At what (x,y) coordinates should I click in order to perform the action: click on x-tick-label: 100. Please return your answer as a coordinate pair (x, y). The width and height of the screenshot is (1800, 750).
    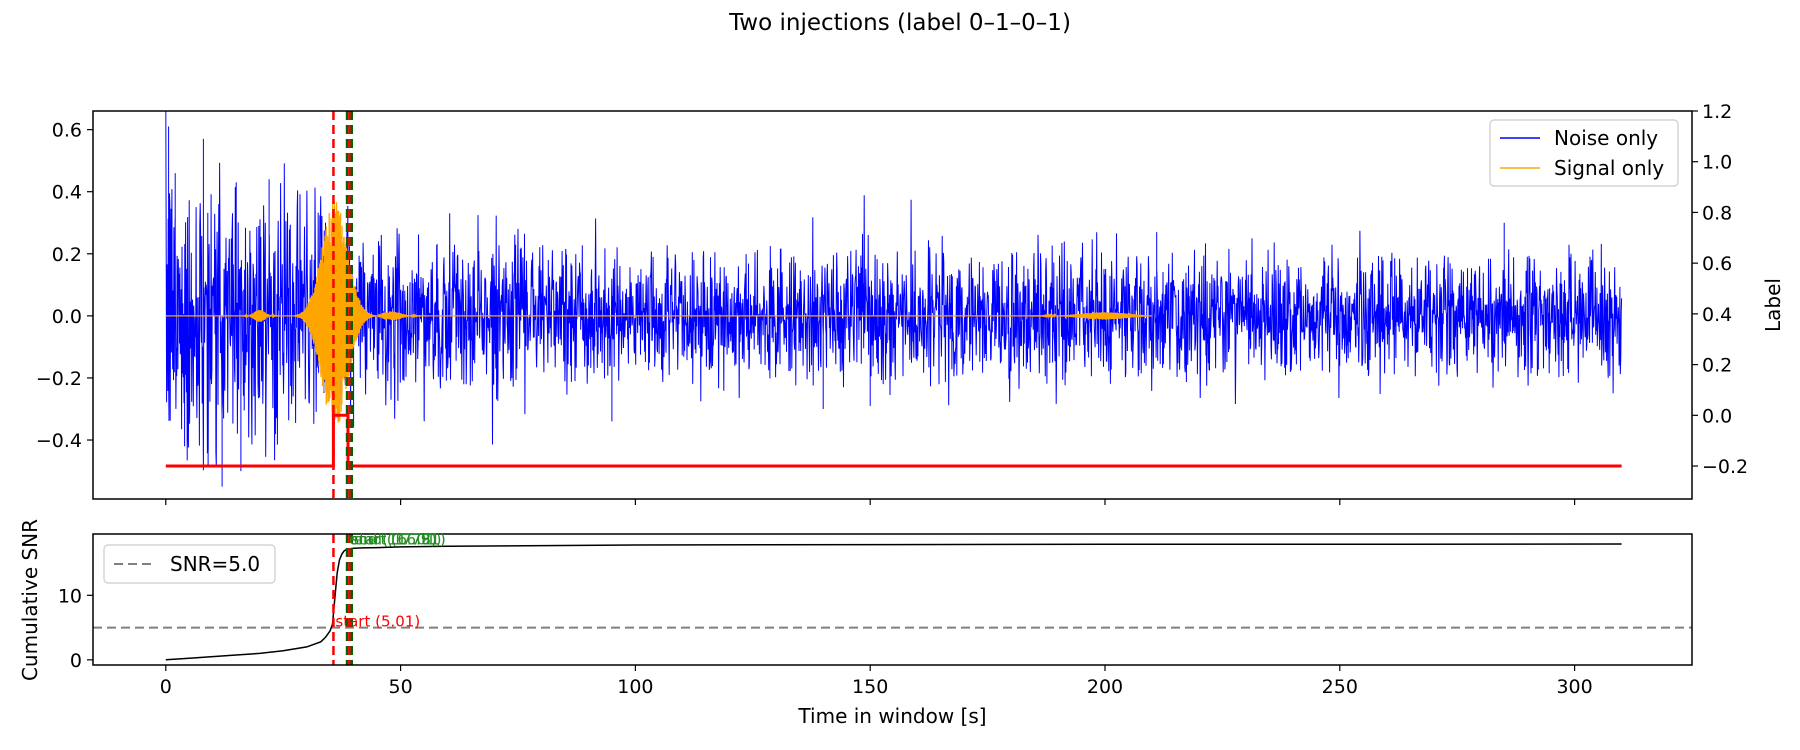
    Looking at the image, I should click on (635, 687).